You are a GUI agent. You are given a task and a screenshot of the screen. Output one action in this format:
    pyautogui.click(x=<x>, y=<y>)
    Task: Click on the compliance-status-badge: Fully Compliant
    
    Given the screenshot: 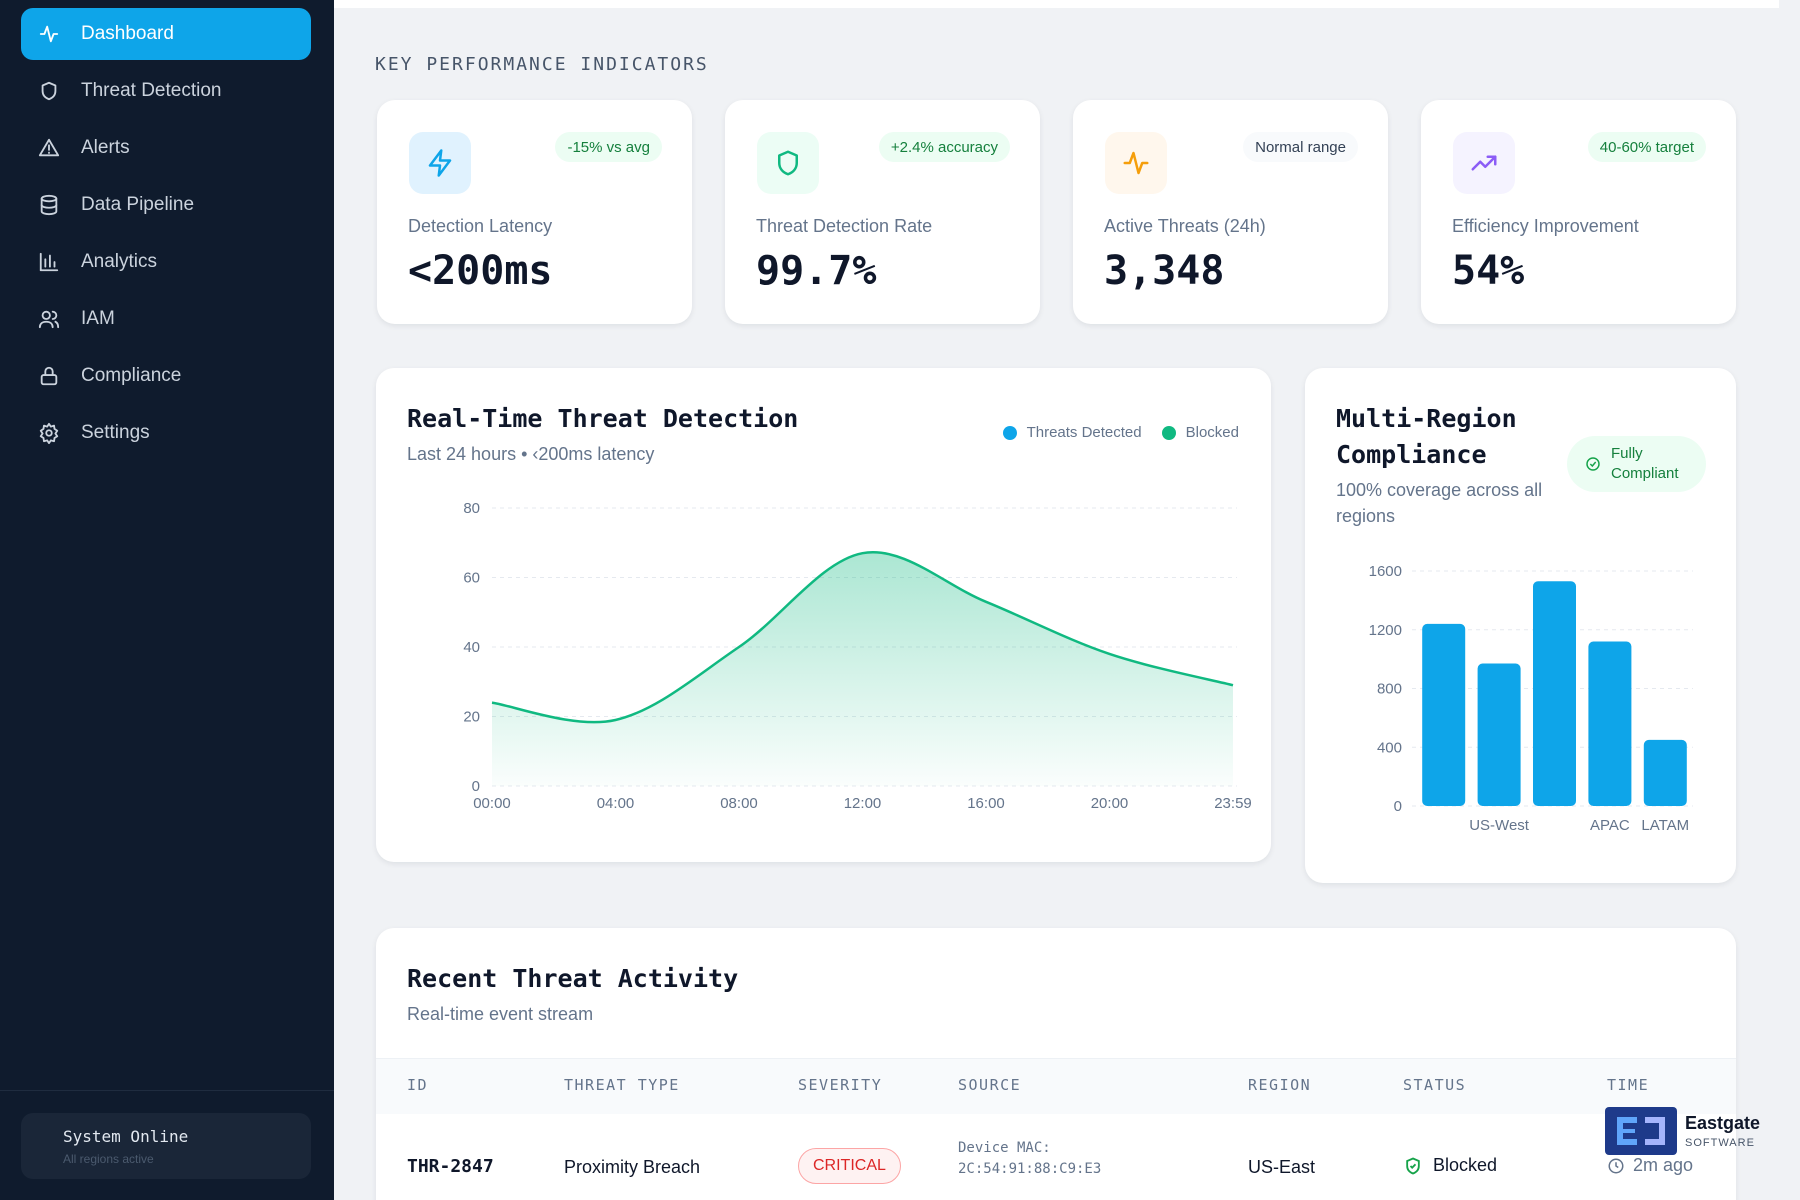 What is the action you would take?
    pyautogui.click(x=1636, y=464)
    